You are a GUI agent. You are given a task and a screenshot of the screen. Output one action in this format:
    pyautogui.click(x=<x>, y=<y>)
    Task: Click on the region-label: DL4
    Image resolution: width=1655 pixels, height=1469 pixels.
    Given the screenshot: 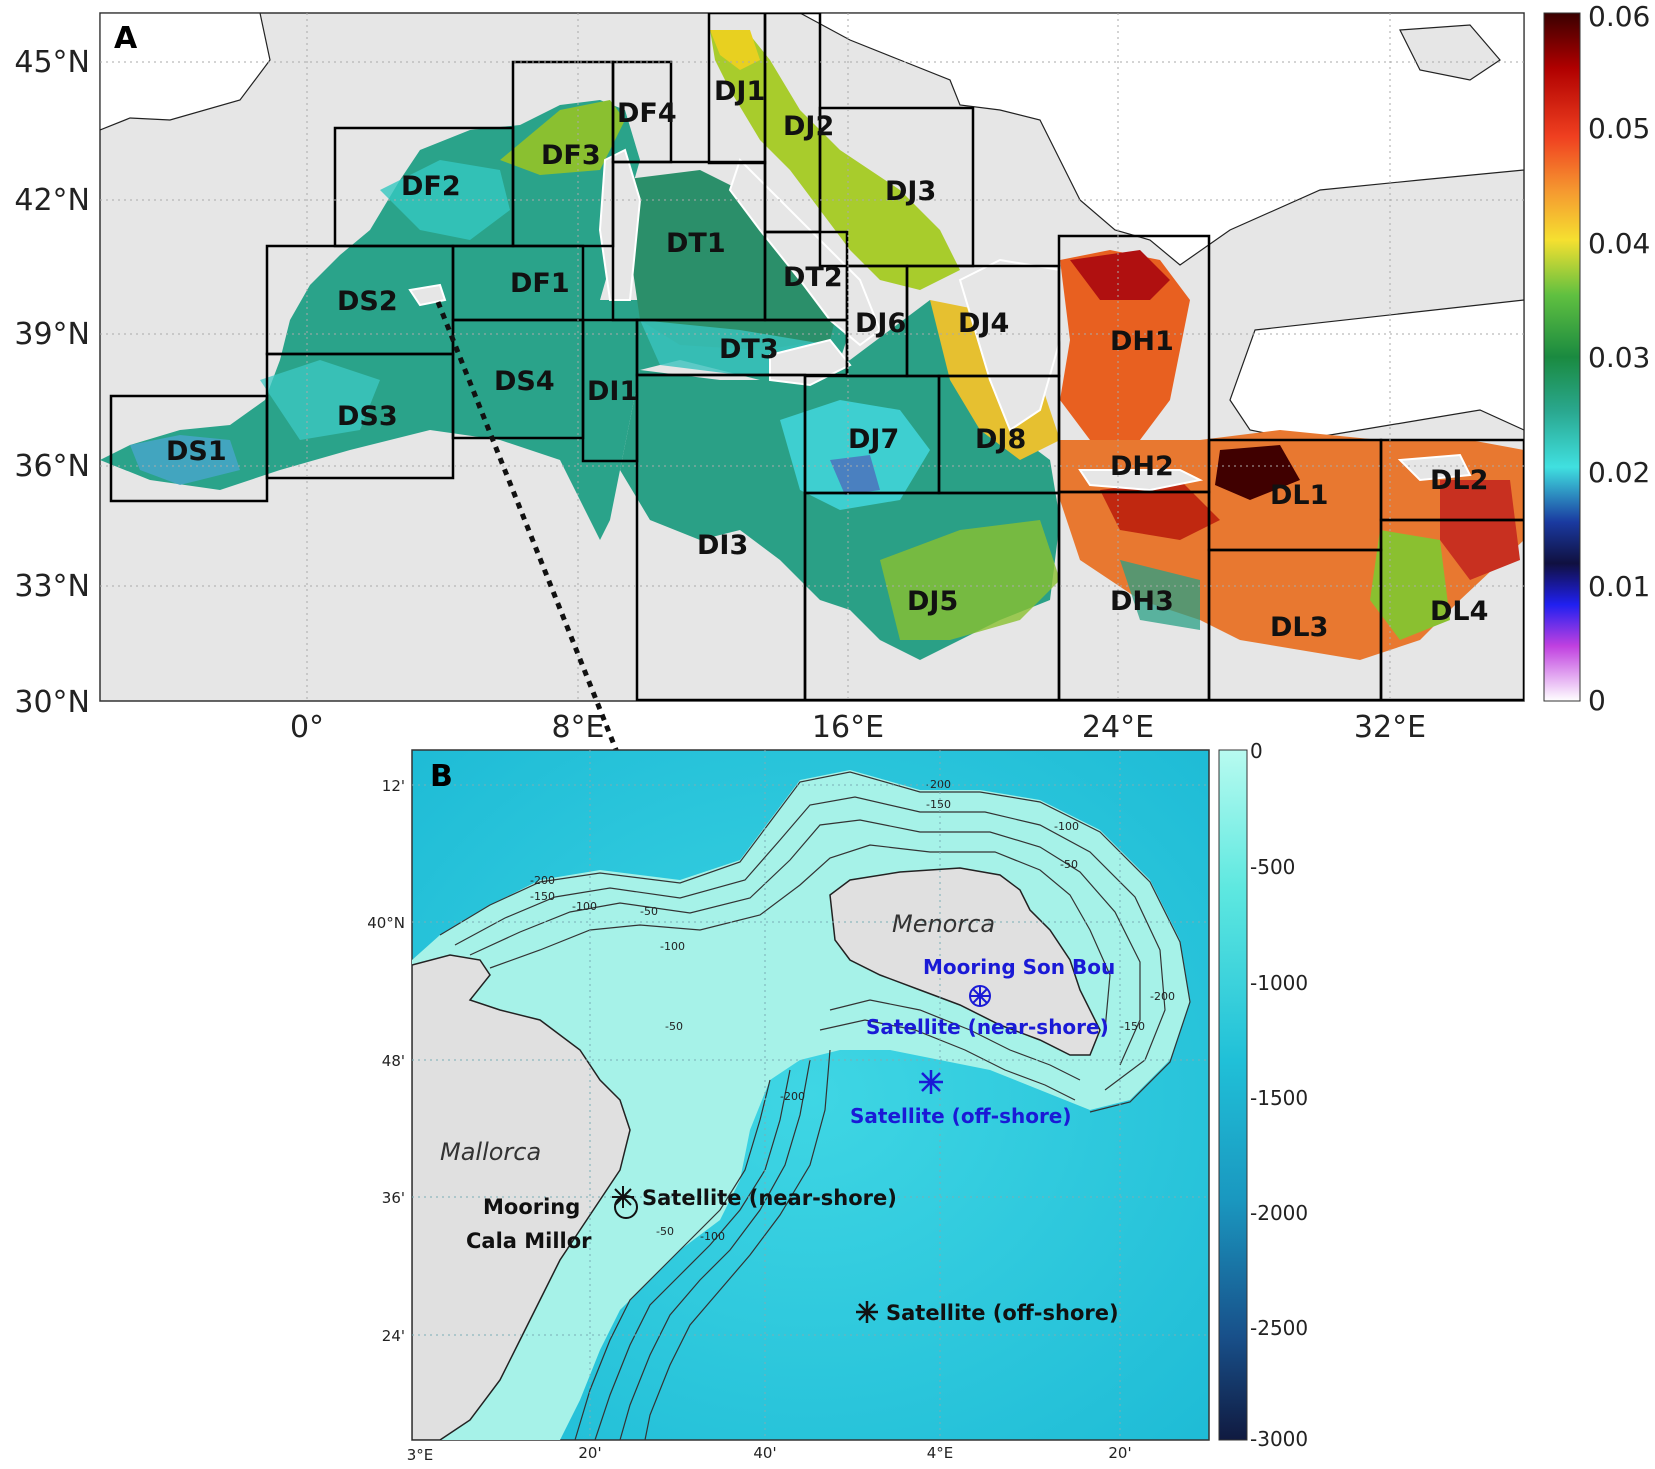 What is the action you would take?
    pyautogui.click(x=1459, y=611)
    